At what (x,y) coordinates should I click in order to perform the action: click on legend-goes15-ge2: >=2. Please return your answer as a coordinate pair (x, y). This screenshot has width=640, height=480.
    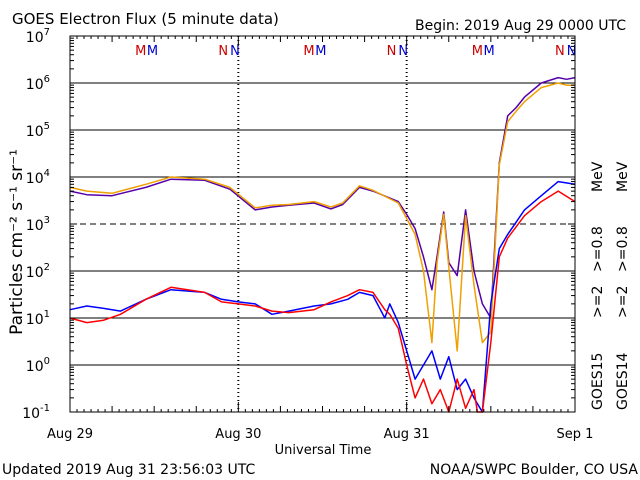
    Looking at the image, I should click on (598, 302).